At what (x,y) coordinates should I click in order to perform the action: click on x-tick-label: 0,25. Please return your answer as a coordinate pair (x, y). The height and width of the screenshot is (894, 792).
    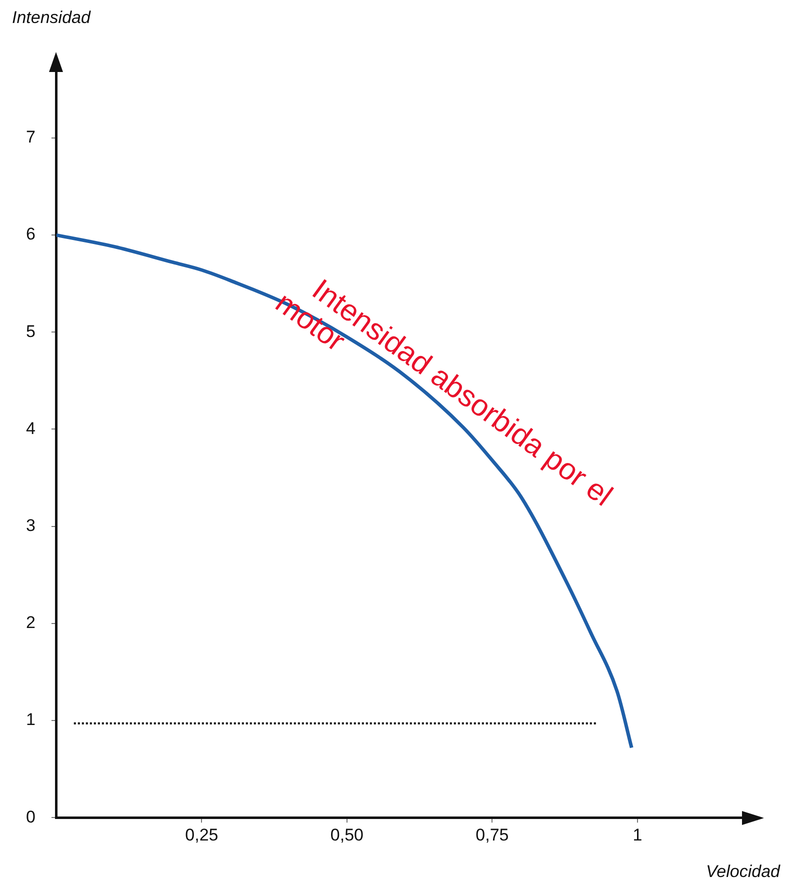
    Looking at the image, I should click on (201, 834).